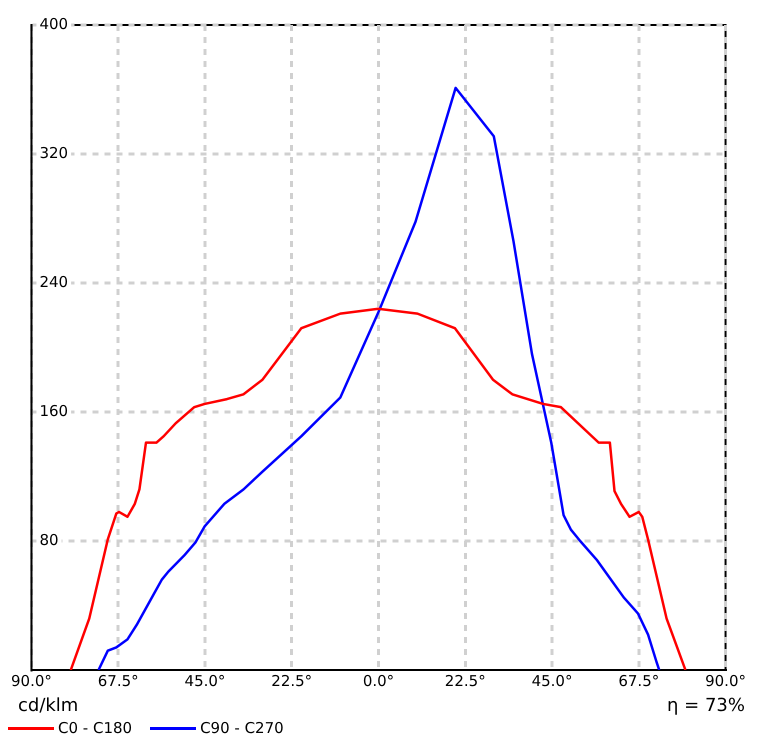 The height and width of the screenshot is (753, 757). Describe the element at coordinates (48, 706) in the screenshot. I see `text: cd/klm` at that location.